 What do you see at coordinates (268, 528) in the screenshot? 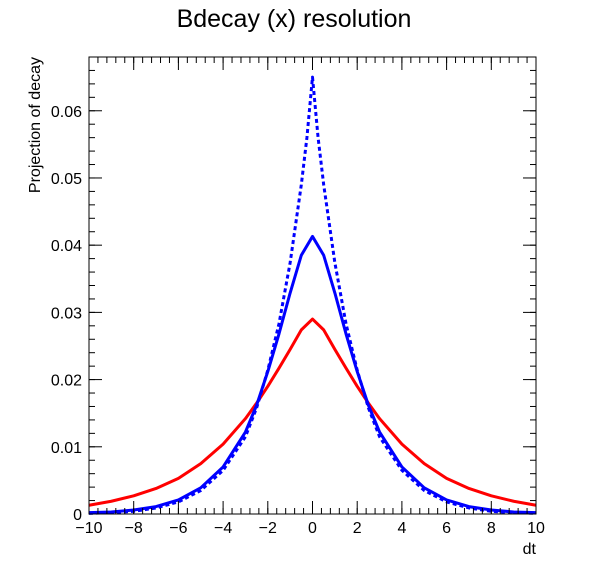
I see `x-tick-label: −2` at bounding box center [268, 528].